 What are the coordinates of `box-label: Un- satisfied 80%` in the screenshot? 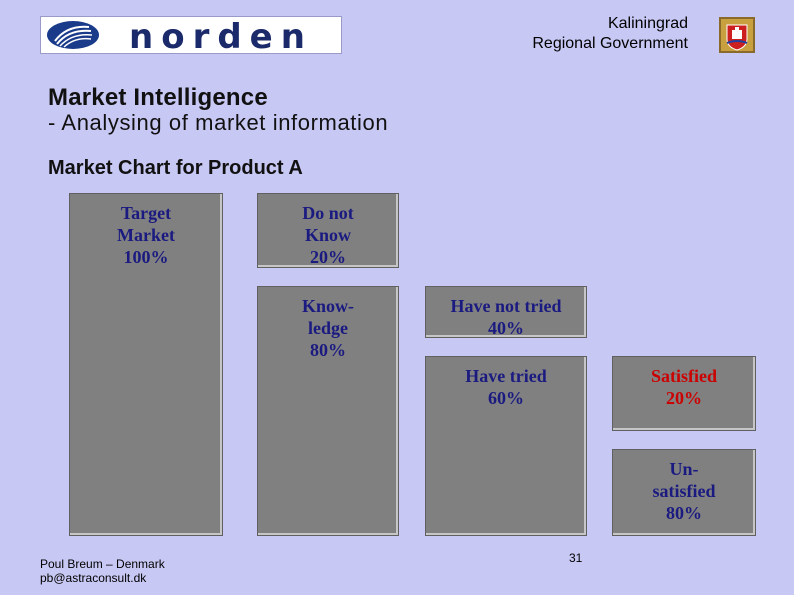 It's located at (684, 491).